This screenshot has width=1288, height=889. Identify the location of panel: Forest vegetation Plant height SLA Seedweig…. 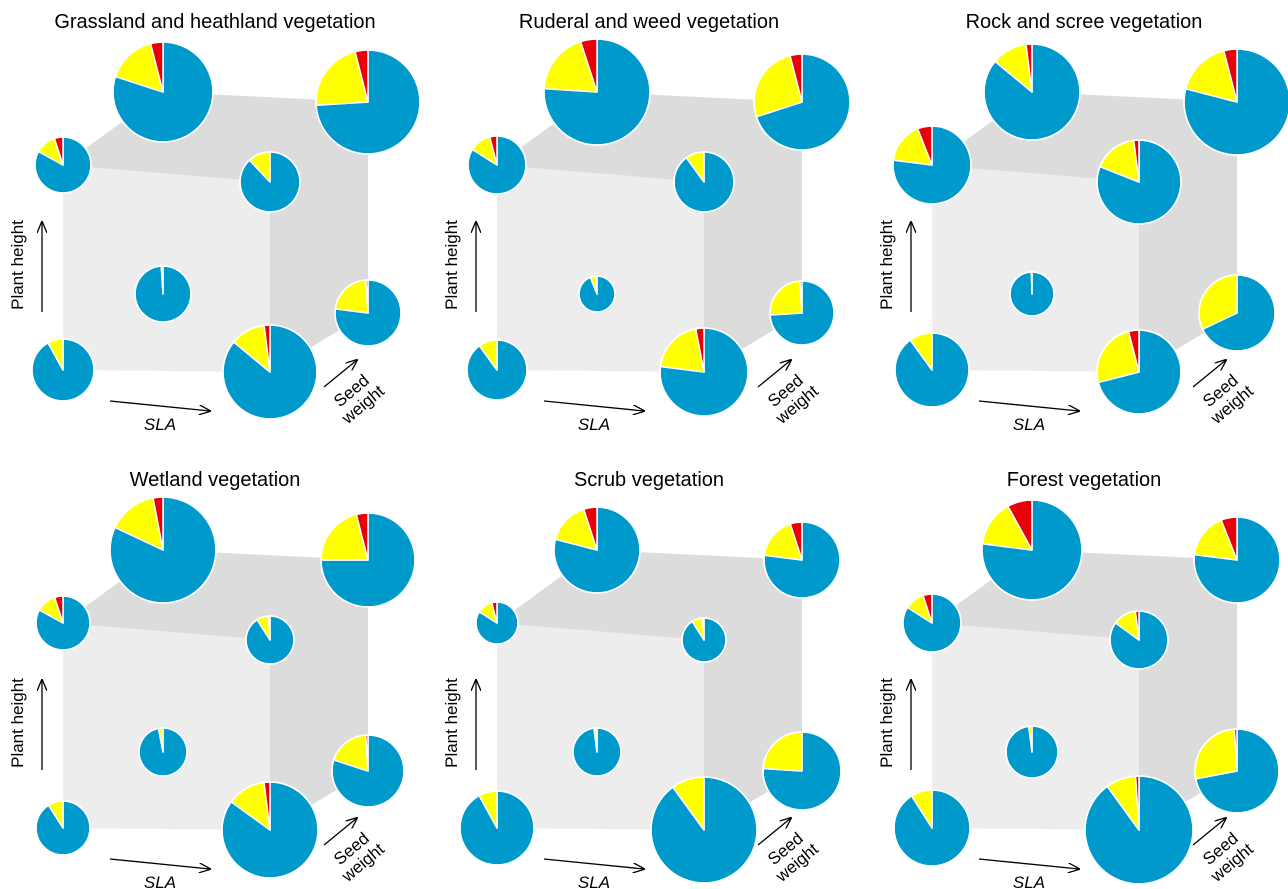
(1079, 679).